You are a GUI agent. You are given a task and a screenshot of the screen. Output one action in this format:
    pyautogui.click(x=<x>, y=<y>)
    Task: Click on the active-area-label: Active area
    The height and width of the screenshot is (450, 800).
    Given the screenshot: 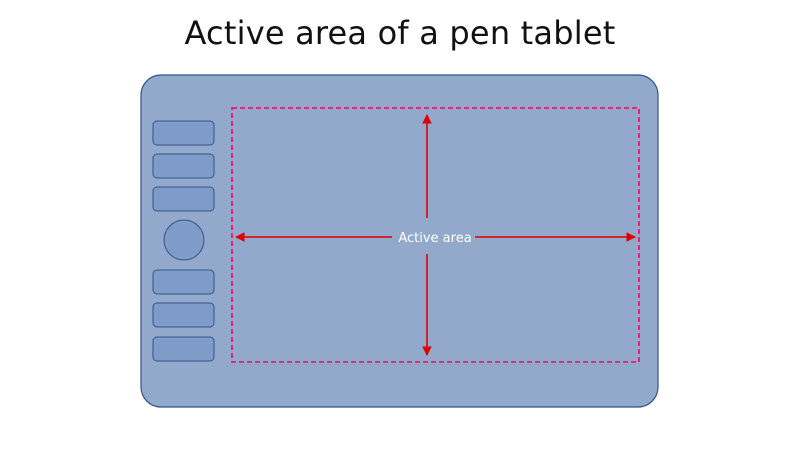 What is the action you would take?
    pyautogui.click(x=434, y=238)
    